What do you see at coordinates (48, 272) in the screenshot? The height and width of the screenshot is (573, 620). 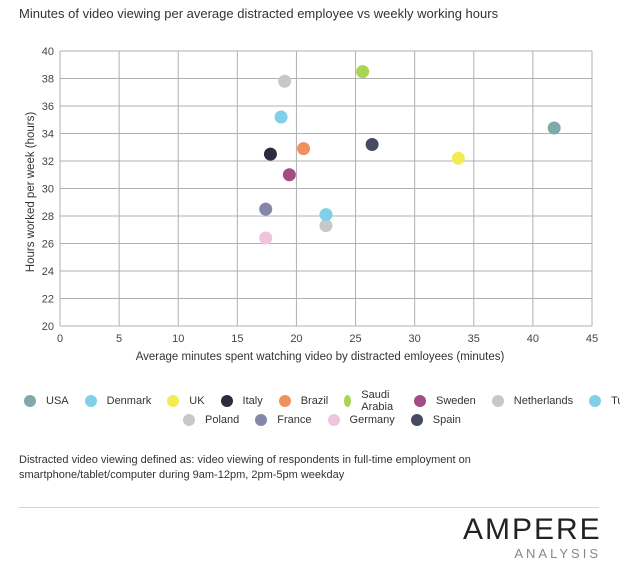 I see `y-tick-label: 24` at bounding box center [48, 272].